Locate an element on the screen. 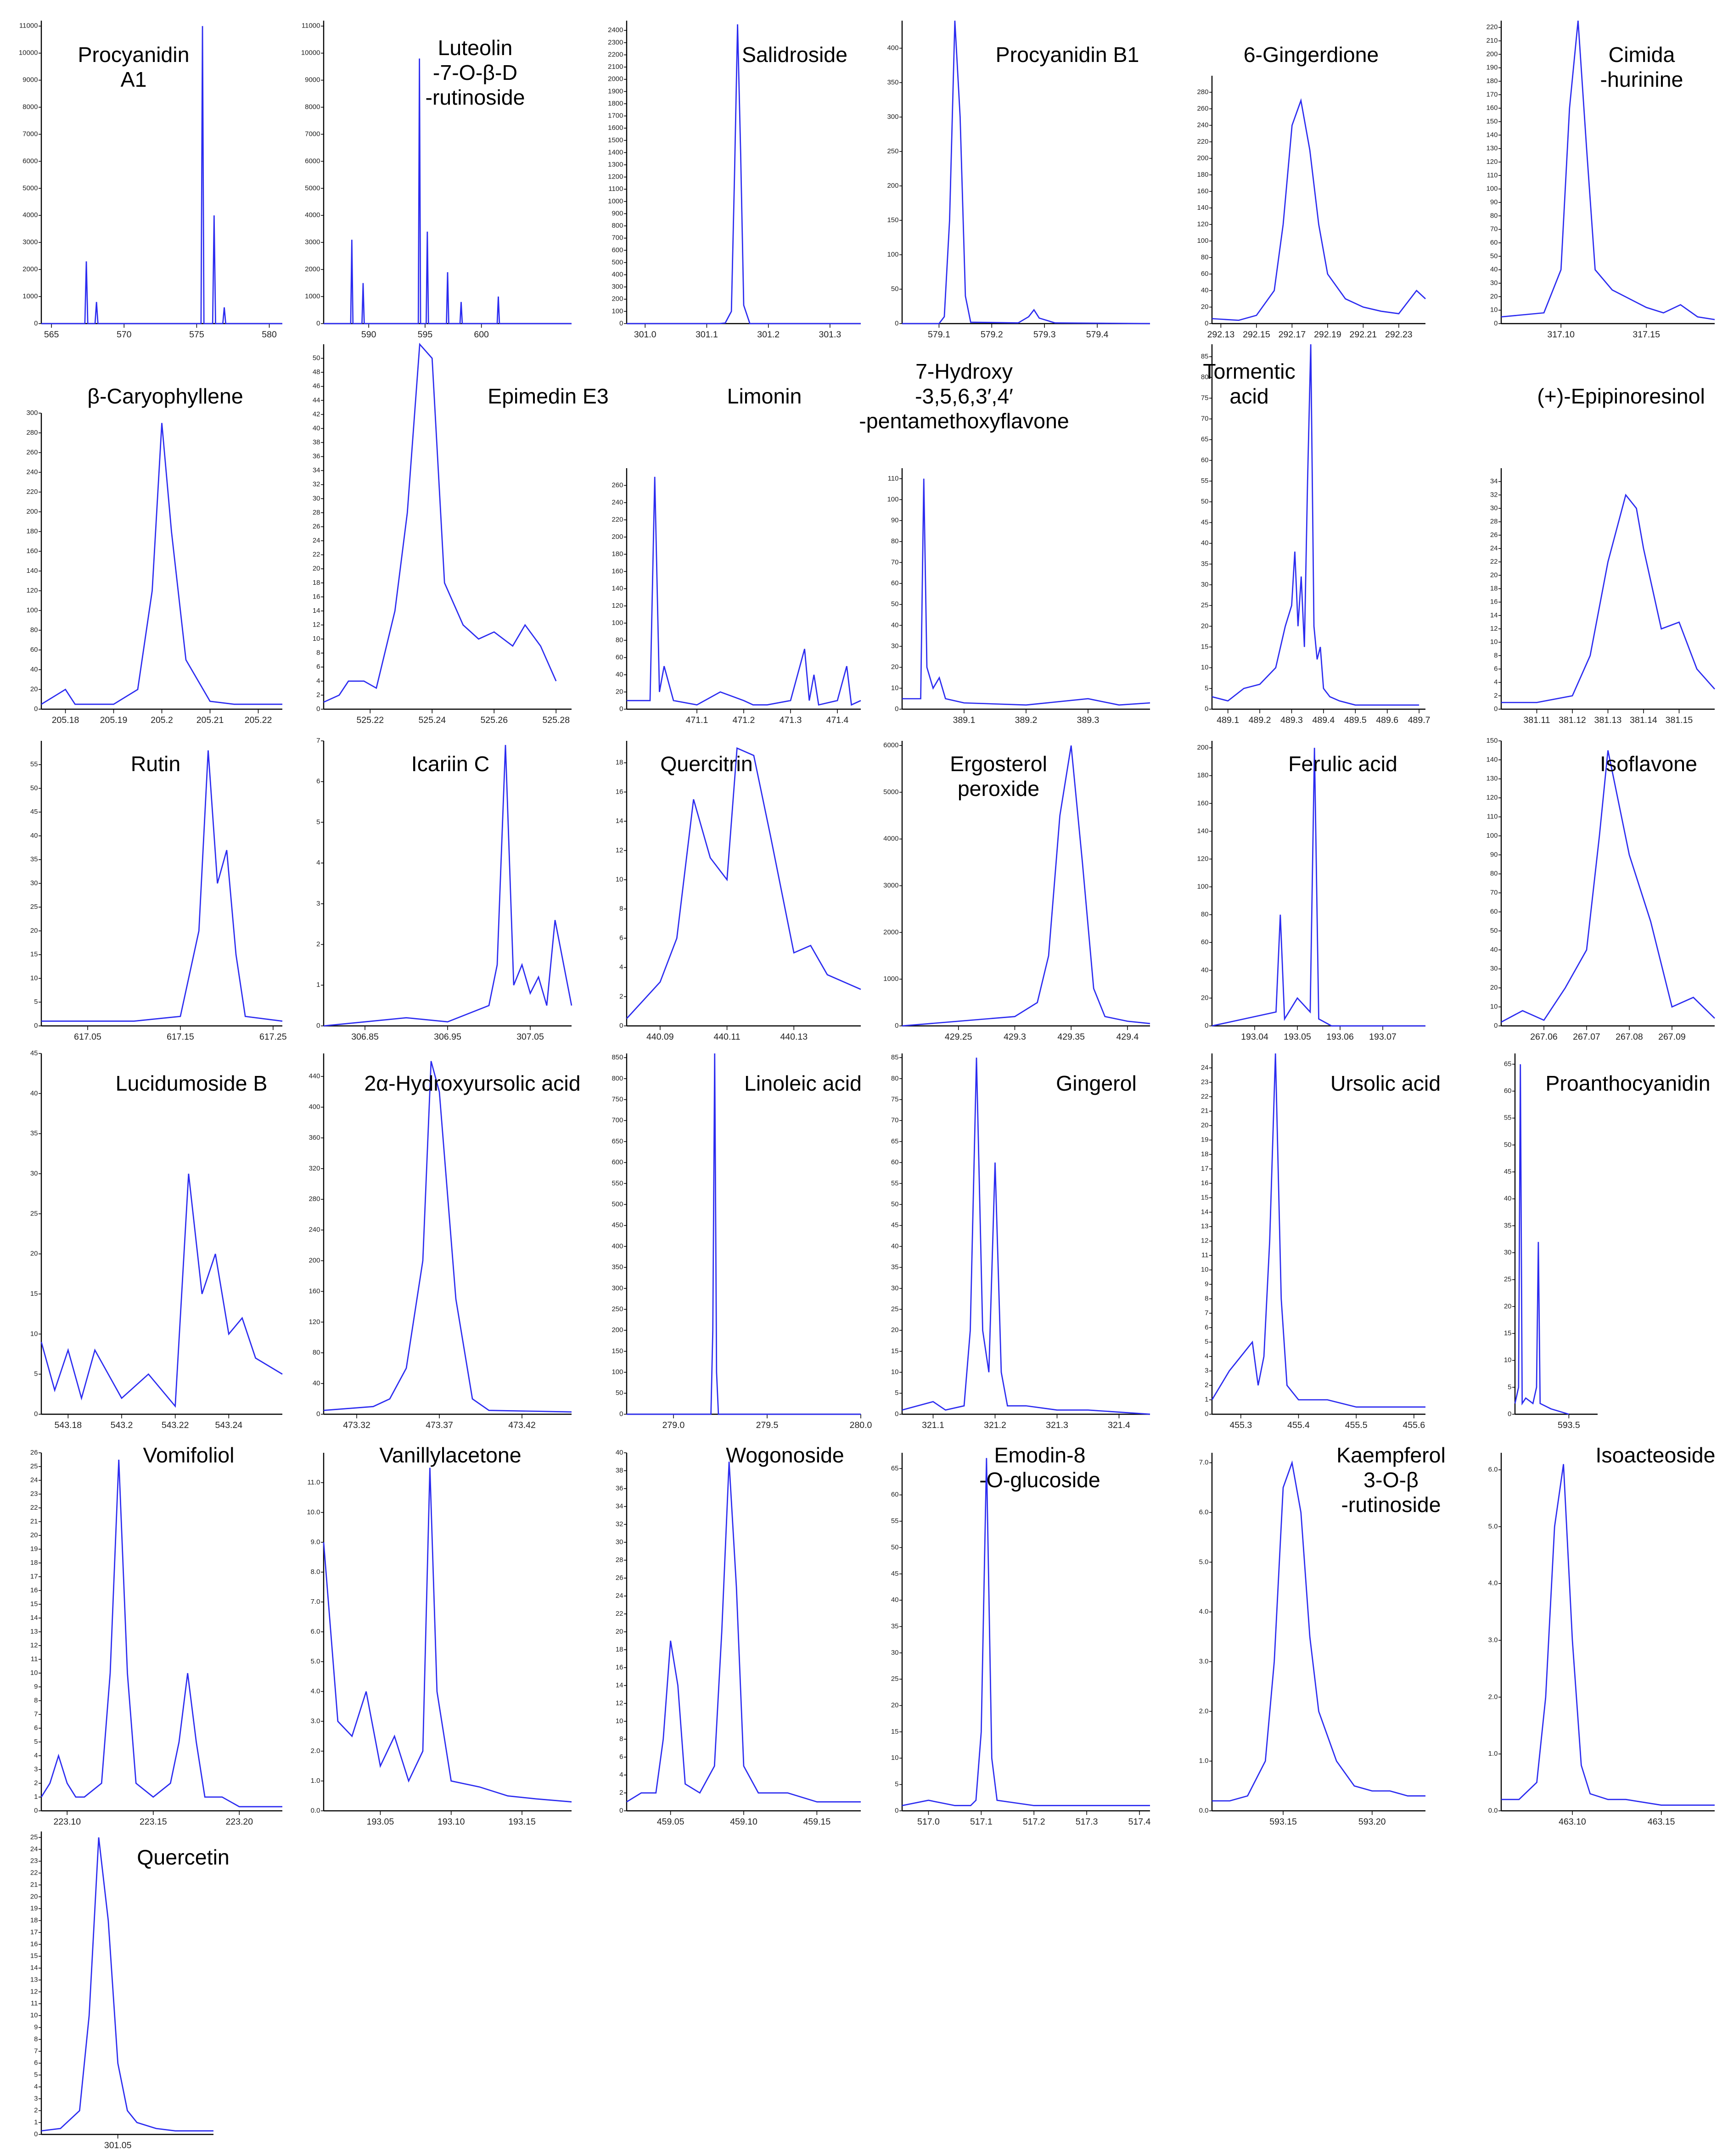  y-tick-label: 10.0 is located at coordinates (313, 1512).